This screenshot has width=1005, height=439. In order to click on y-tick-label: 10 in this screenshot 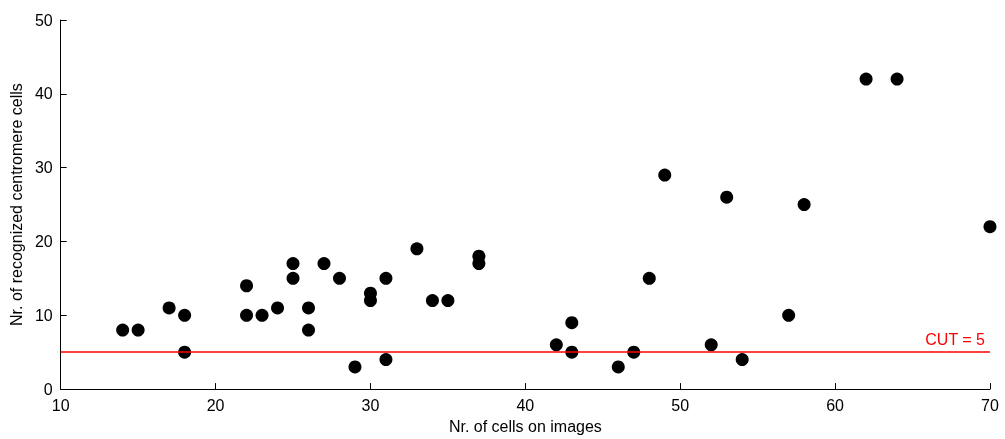, I will do `click(43, 315)`.